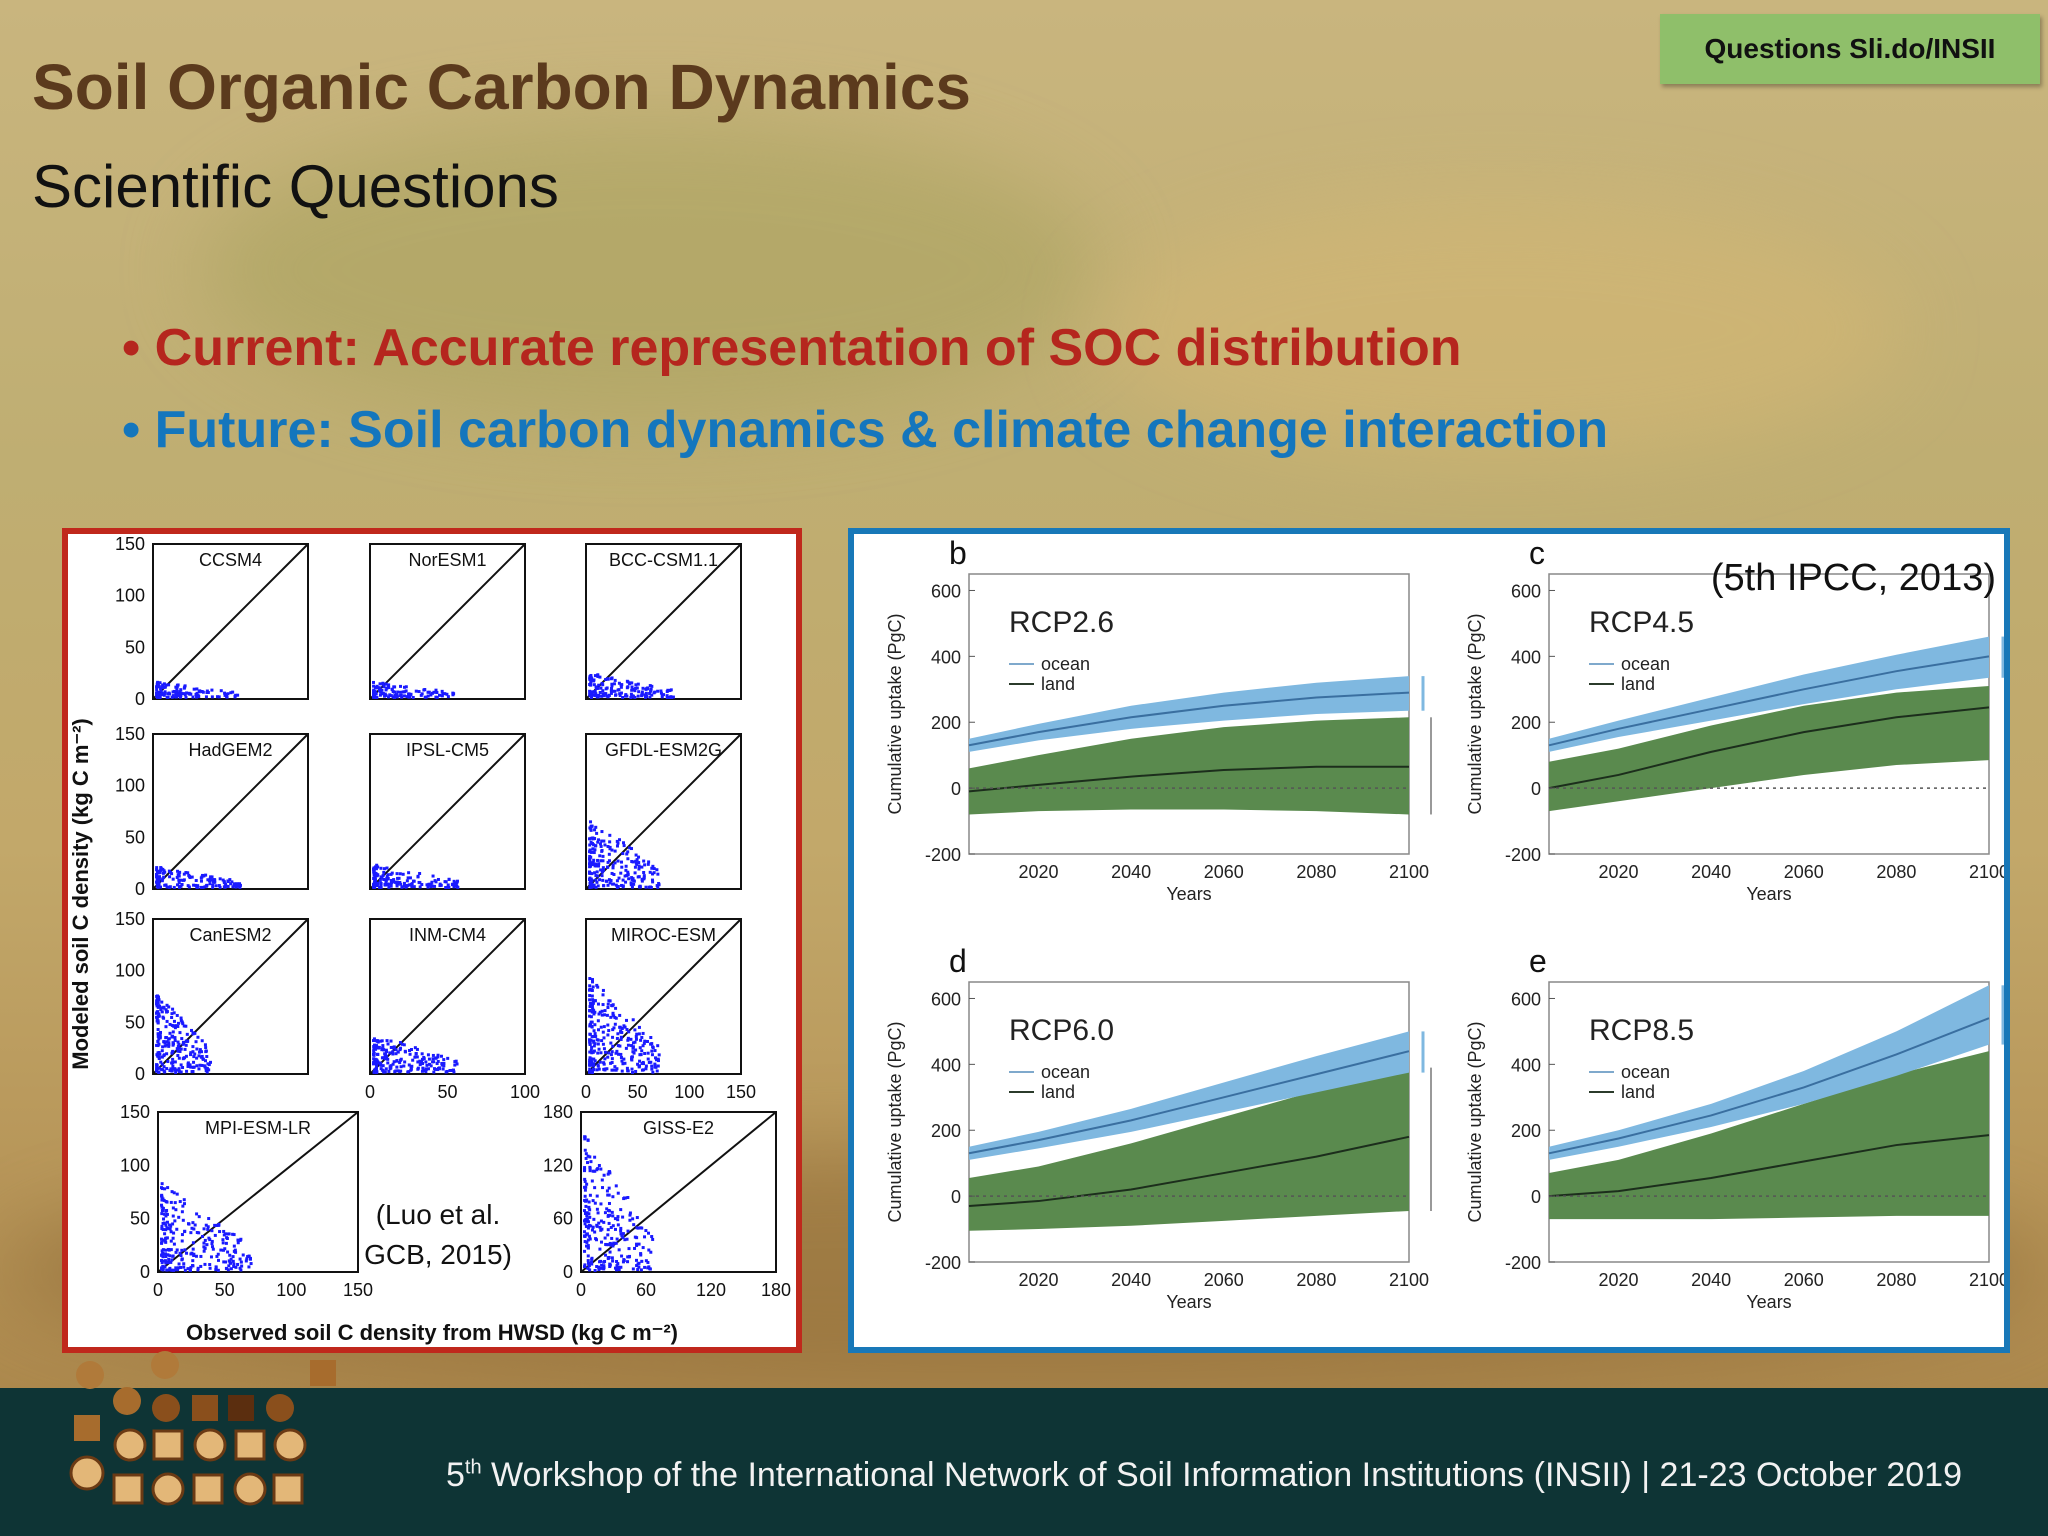 This screenshot has height=1536, width=2048. I want to click on land-line, so click(1189, 1171).